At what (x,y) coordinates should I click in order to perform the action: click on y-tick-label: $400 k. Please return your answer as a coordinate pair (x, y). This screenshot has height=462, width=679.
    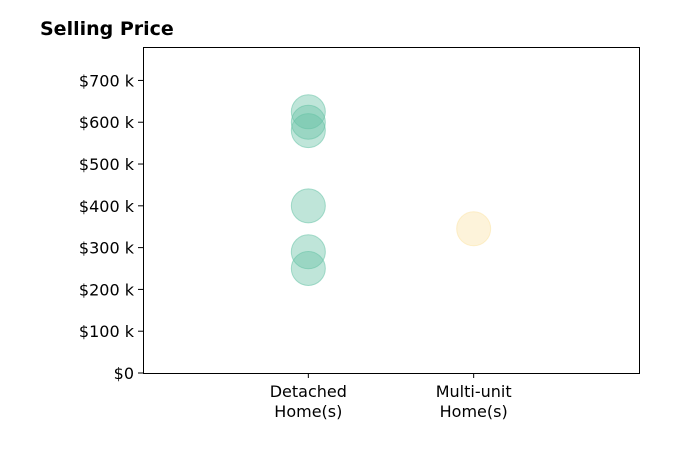
    Looking at the image, I should click on (107, 206).